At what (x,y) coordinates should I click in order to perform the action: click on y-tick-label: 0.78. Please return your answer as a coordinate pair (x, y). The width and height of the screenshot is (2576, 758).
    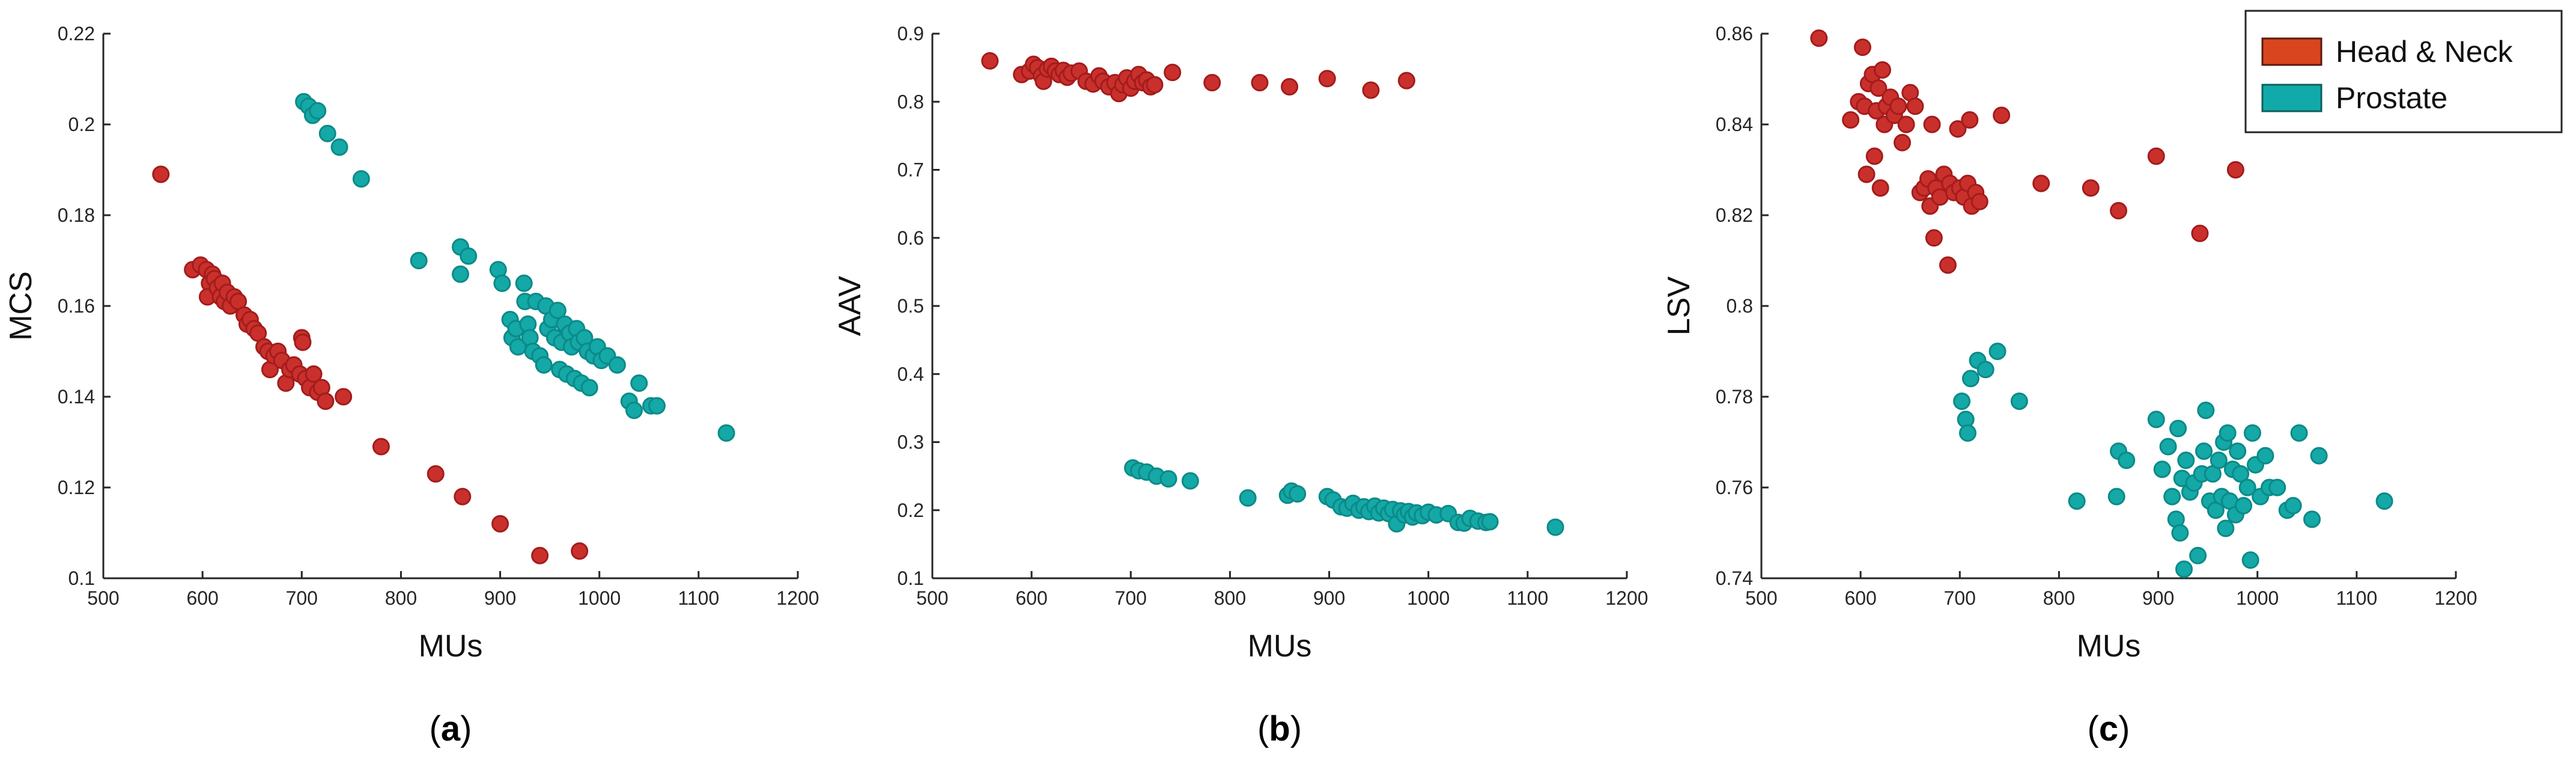
    Looking at the image, I should click on (1734, 397).